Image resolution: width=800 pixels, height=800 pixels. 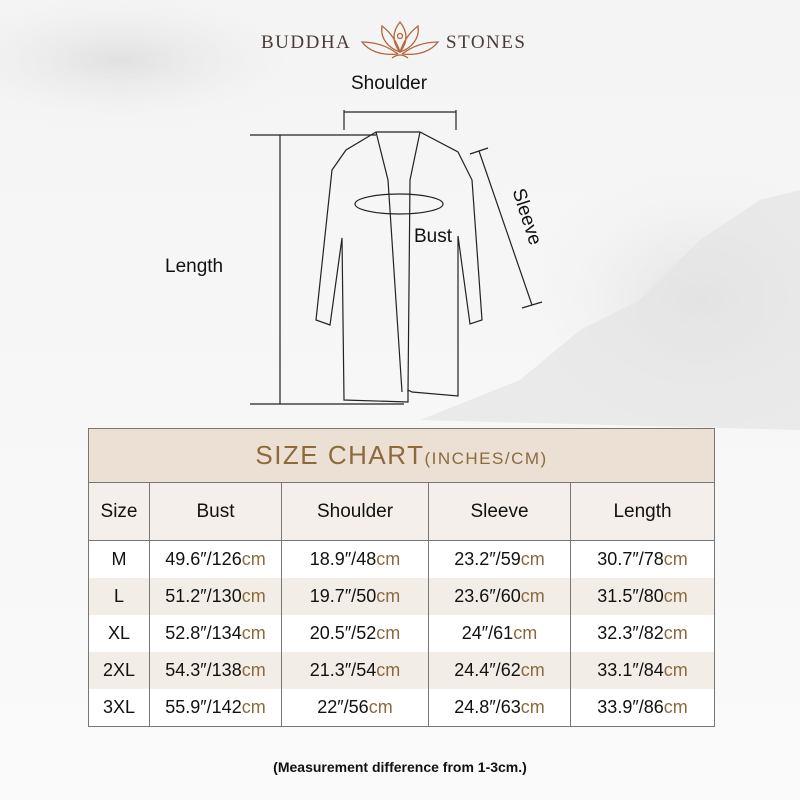 What do you see at coordinates (499, 559) in the screenshot?
I see `cell-sleeve: 23.2″/59cm` at bounding box center [499, 559].